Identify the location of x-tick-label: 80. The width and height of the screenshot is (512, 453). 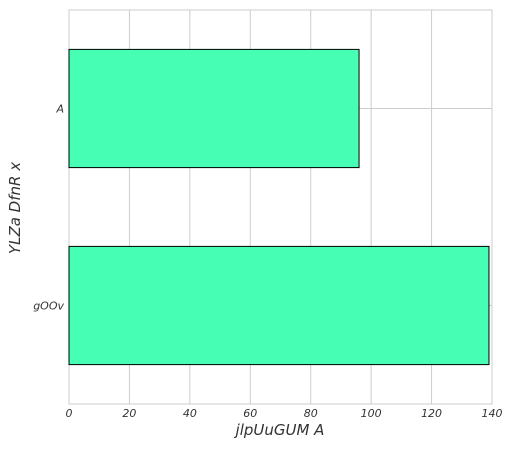
(311, 413).